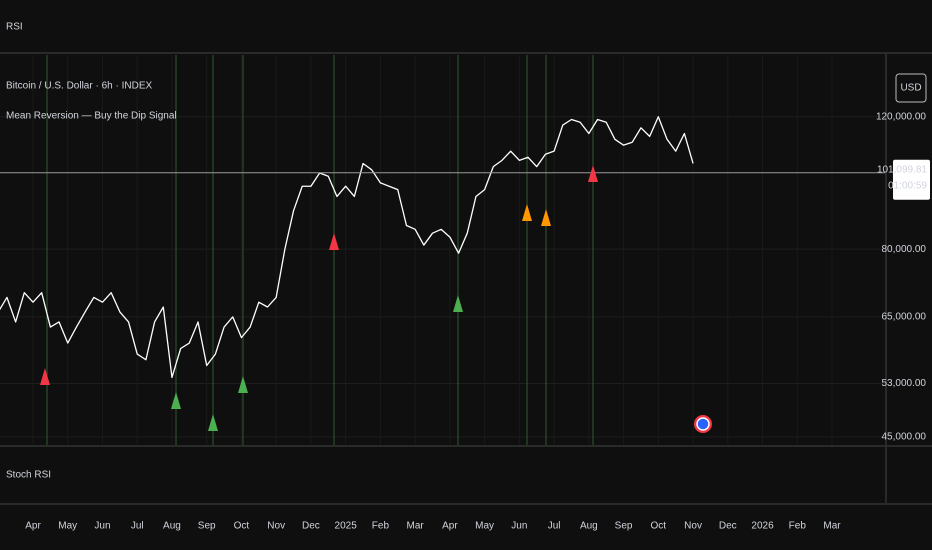 This screenshot has width=932, height=550. I want to click on x-tick-label: 2025, so click(346, 526).